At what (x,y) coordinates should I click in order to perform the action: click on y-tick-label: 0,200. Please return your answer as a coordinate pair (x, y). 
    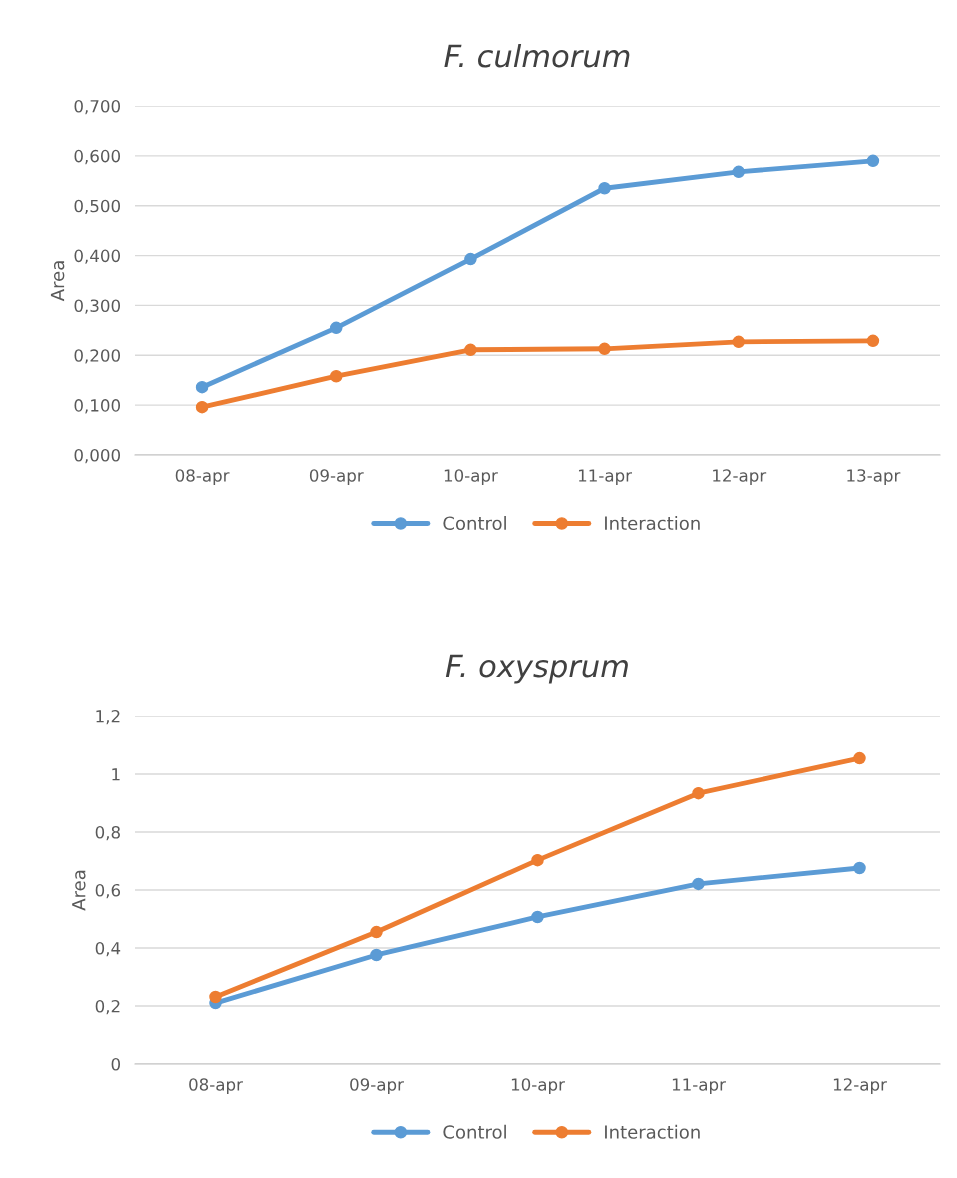
    Looking at the image, I should click on (97, 356).